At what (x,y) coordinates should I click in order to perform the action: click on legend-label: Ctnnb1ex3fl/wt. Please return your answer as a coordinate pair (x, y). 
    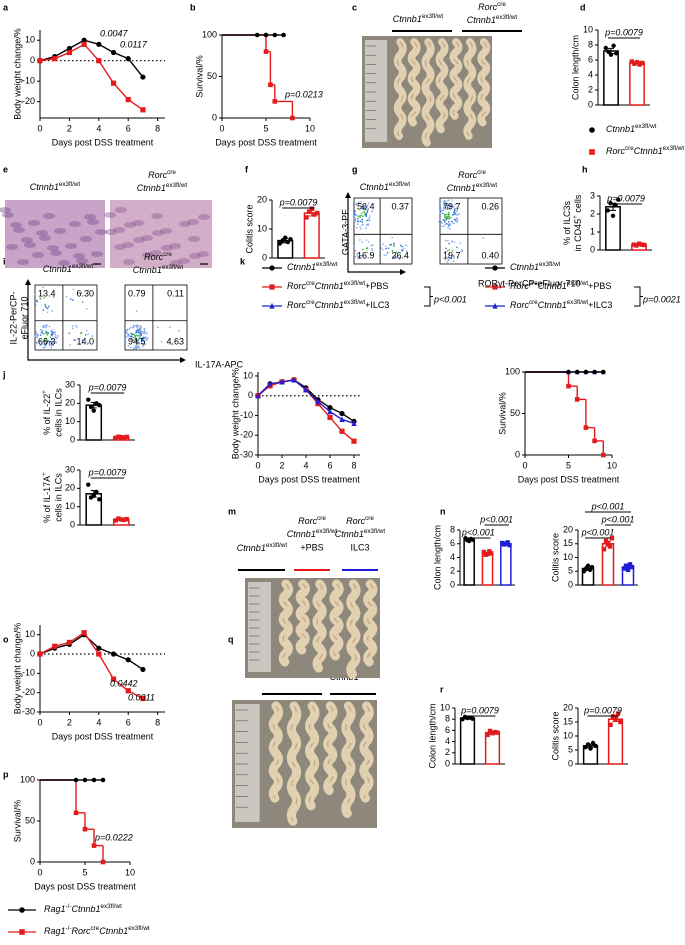
    Looking at the image, I should click on (535, 267).